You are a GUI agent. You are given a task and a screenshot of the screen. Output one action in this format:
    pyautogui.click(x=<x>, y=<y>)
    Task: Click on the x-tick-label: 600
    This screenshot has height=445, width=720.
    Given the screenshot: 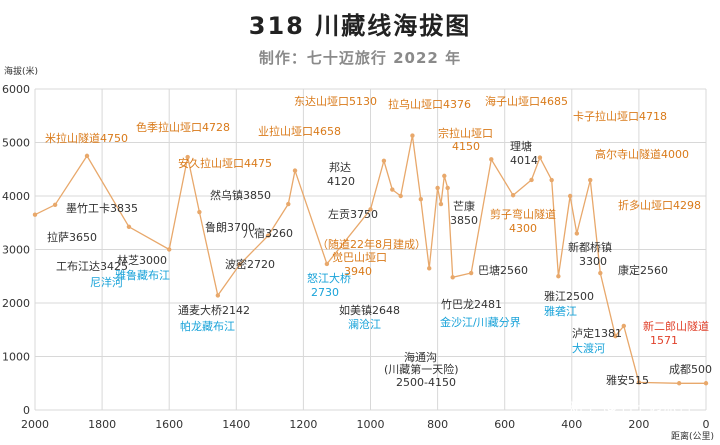 What is the action you would take?
    pyautogui.click(x=504, y=424)
    